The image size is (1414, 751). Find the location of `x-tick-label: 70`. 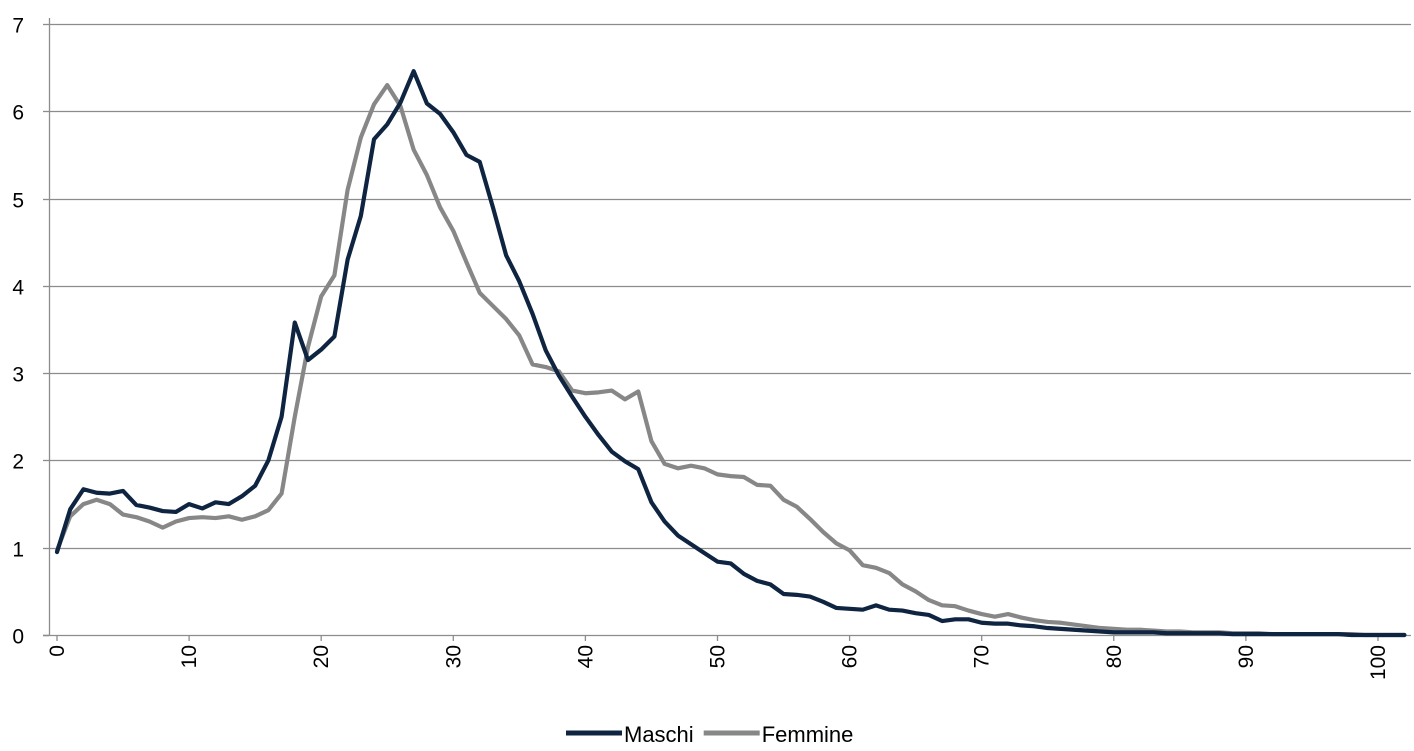

x-tick-label: 70 is located at coordinates (982, 656).